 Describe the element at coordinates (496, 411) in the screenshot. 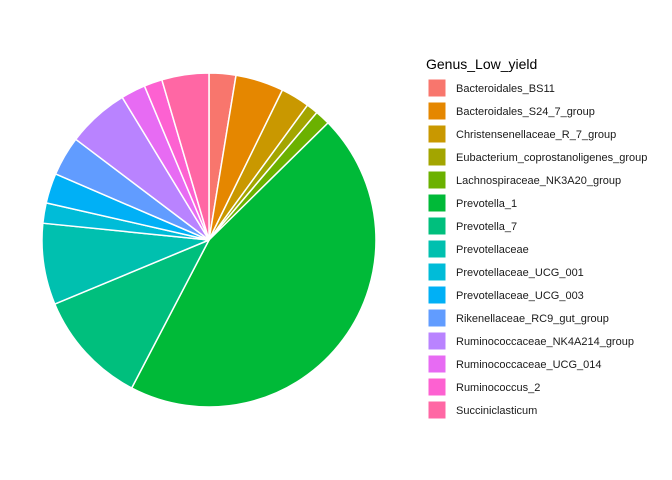

I see `legend-label-succiniclasticum: Succiniclasticum` at that location.